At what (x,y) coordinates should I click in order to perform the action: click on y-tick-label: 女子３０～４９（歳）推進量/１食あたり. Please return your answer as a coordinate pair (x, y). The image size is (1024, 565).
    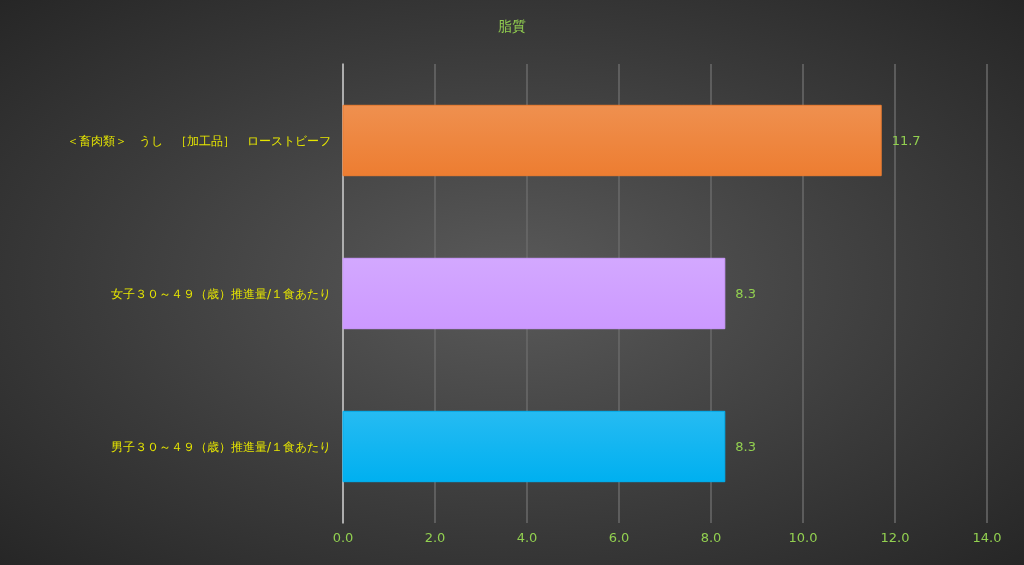
    Looking at the image, I should click on (220, 293).